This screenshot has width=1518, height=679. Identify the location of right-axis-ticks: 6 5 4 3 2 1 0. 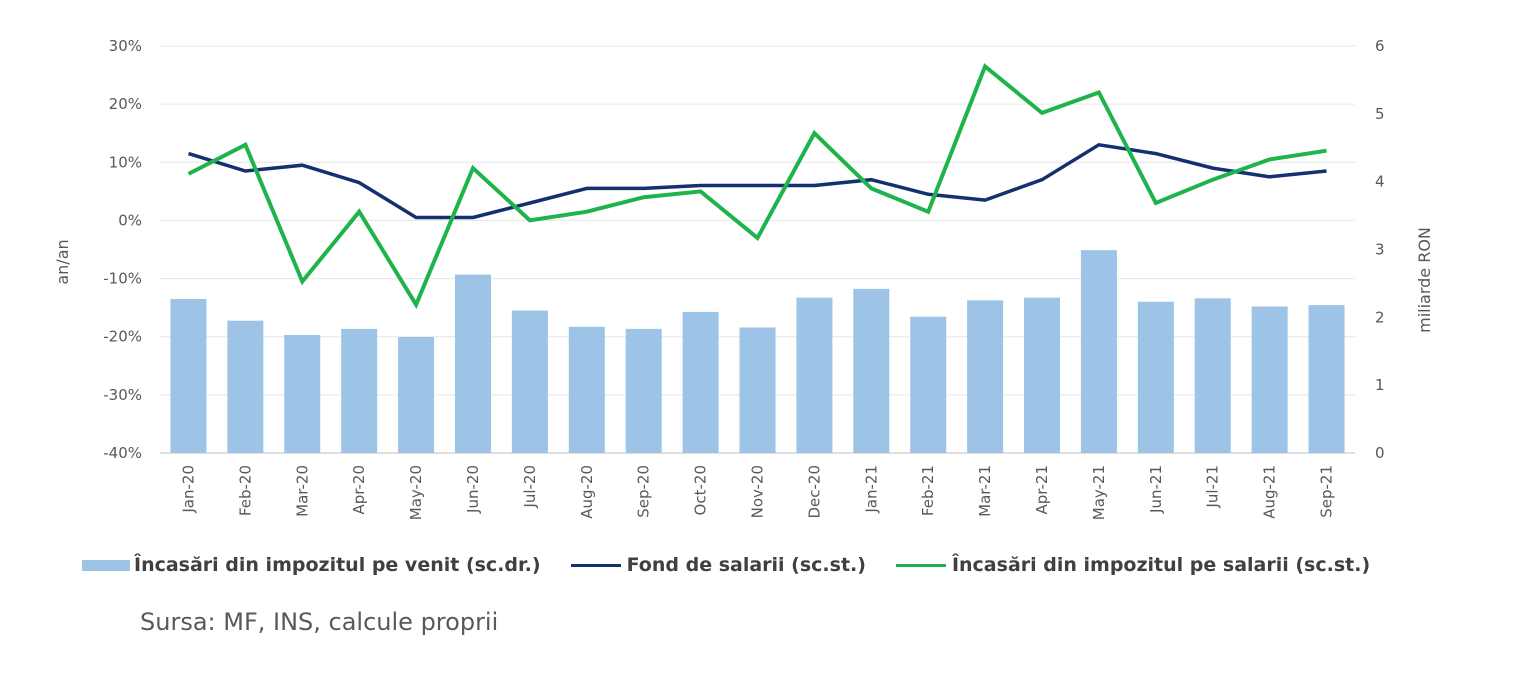
(1380, 249).